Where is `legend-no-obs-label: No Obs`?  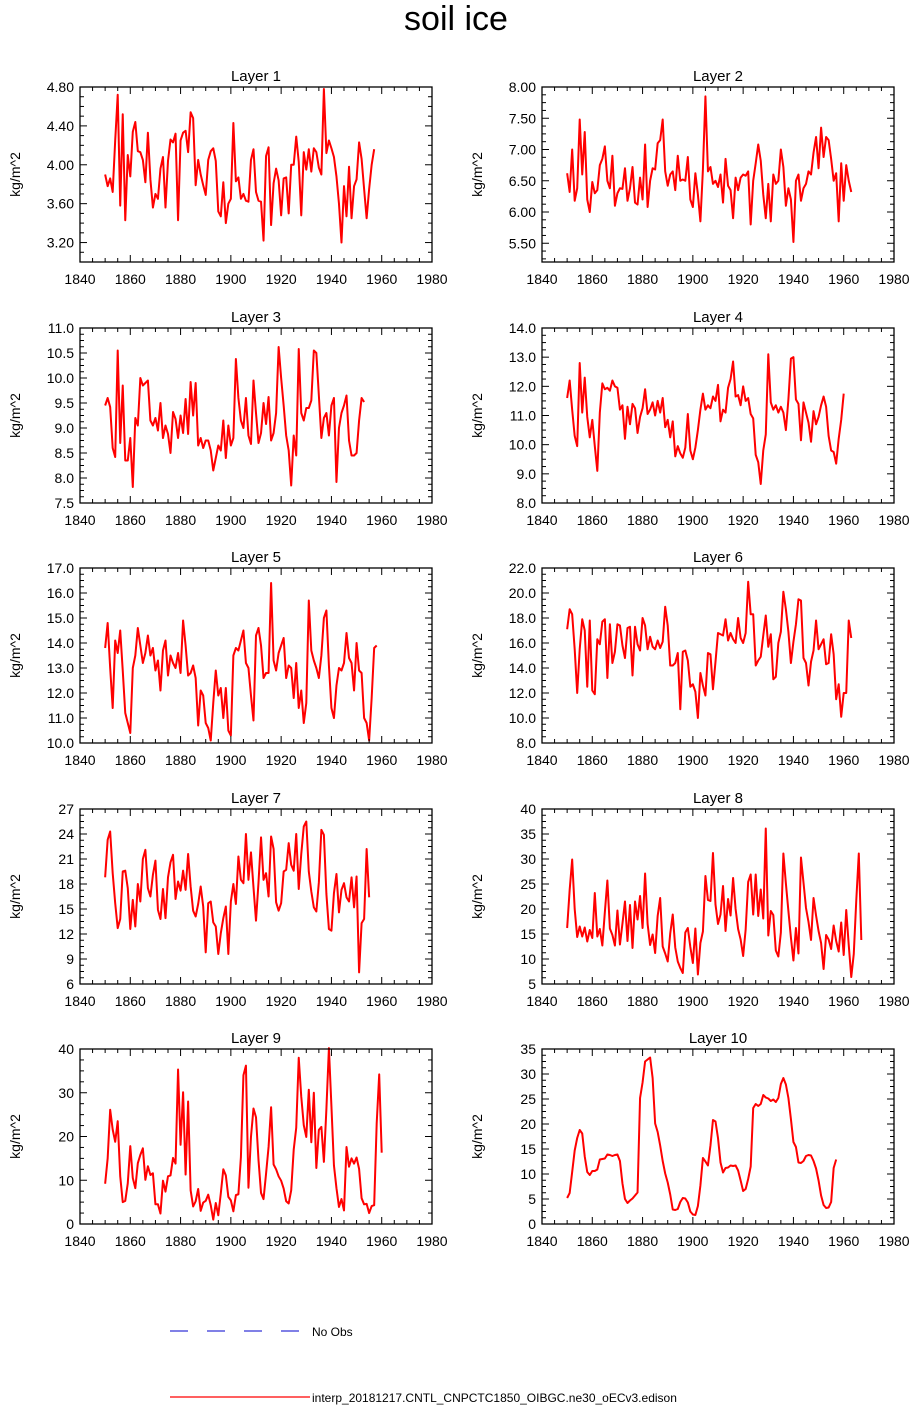
legend-no-obs-label: No Obs is located at coordinates (332, 1332).